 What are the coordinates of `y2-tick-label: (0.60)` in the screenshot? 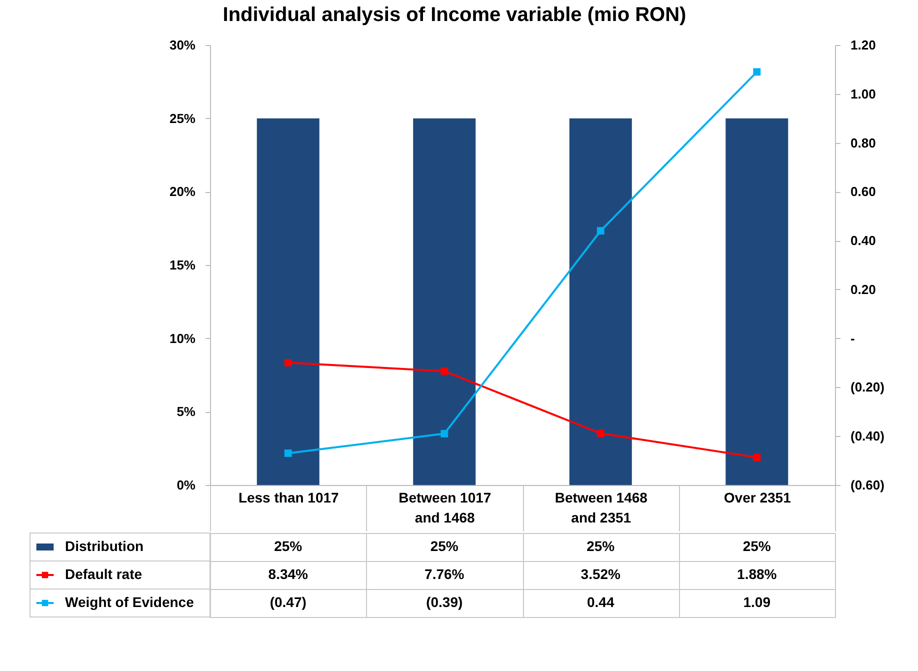 It's located at (867, 485).